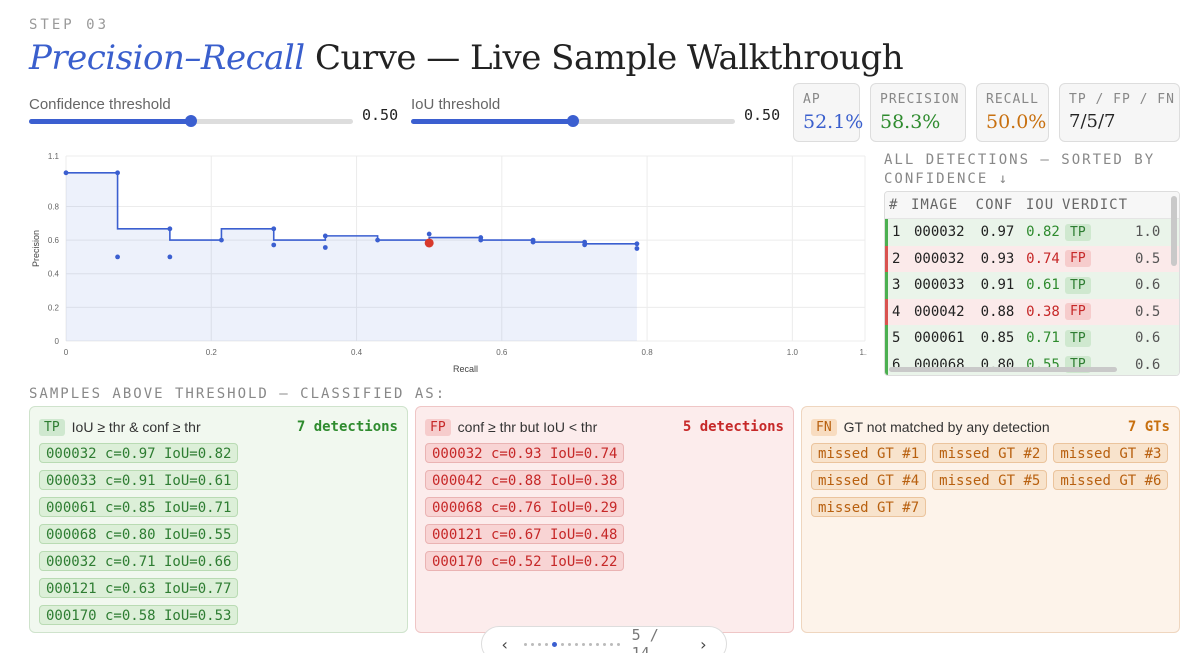 The width and height of the screenshot is (1200, 653). Describe the element at coordinates (1078, 259) in the screenshot. I see `verdict-badge: FP` at that location.